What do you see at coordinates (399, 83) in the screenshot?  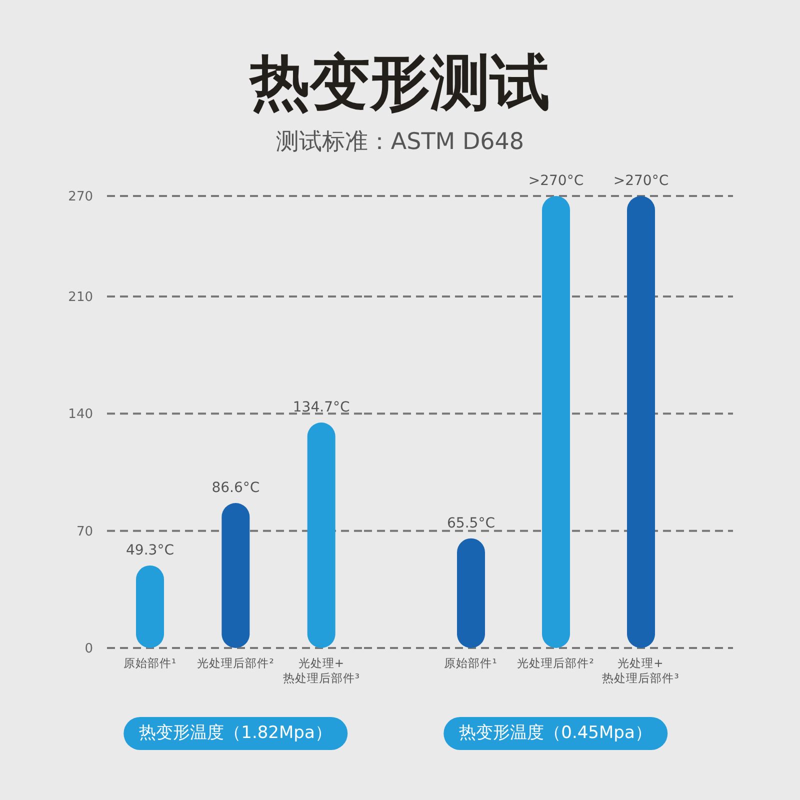 I see `chart-title: 热变形测试` at bounding box center [399, 83].